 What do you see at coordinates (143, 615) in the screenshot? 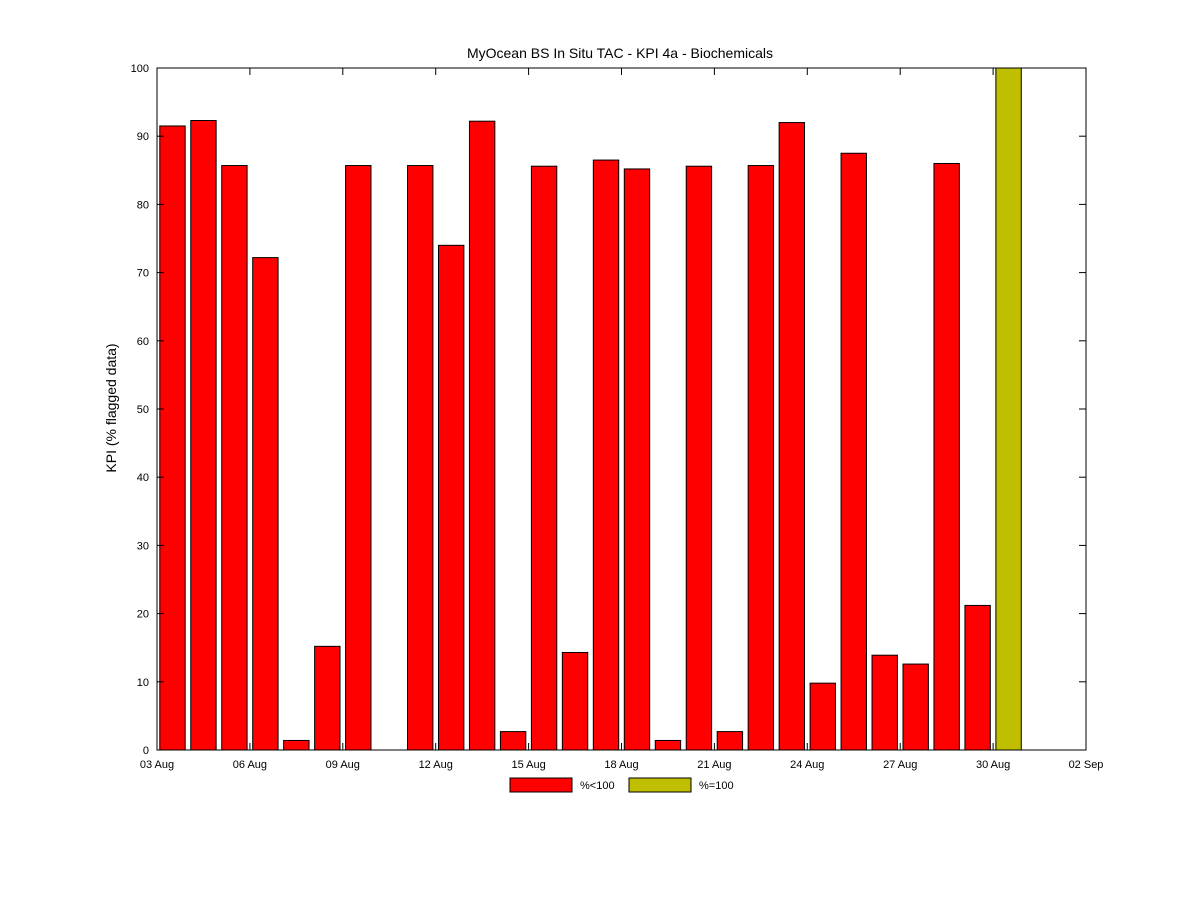
I see `y-tick-label: 20` at bounding box center [143, 615].